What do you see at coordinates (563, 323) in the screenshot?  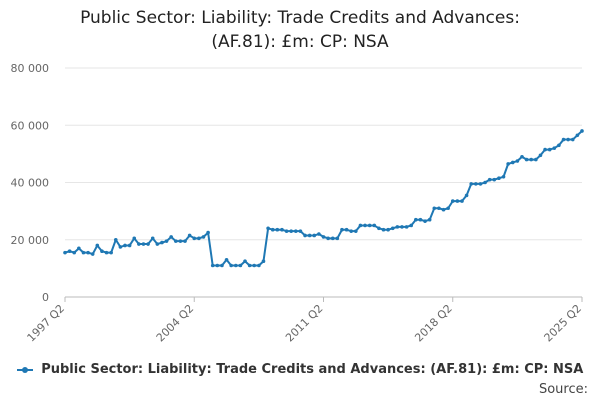 I see `x-tick-label: 2025 Q2` at bounding box center [563, 323].